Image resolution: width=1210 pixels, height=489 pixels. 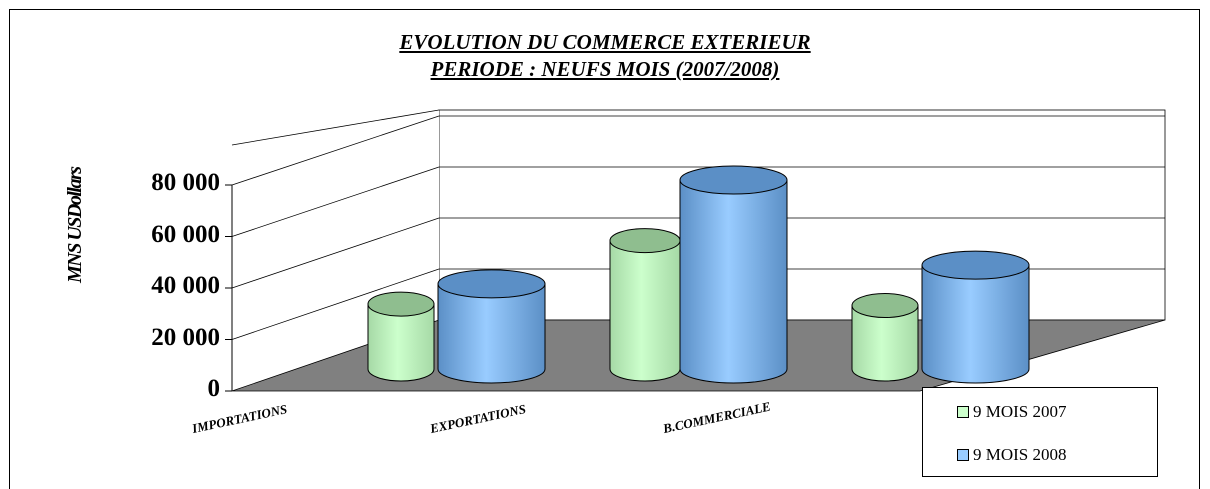 I want to click on legend-label-2007: 9 MOIS 2007, so click(x=1020, y=411).